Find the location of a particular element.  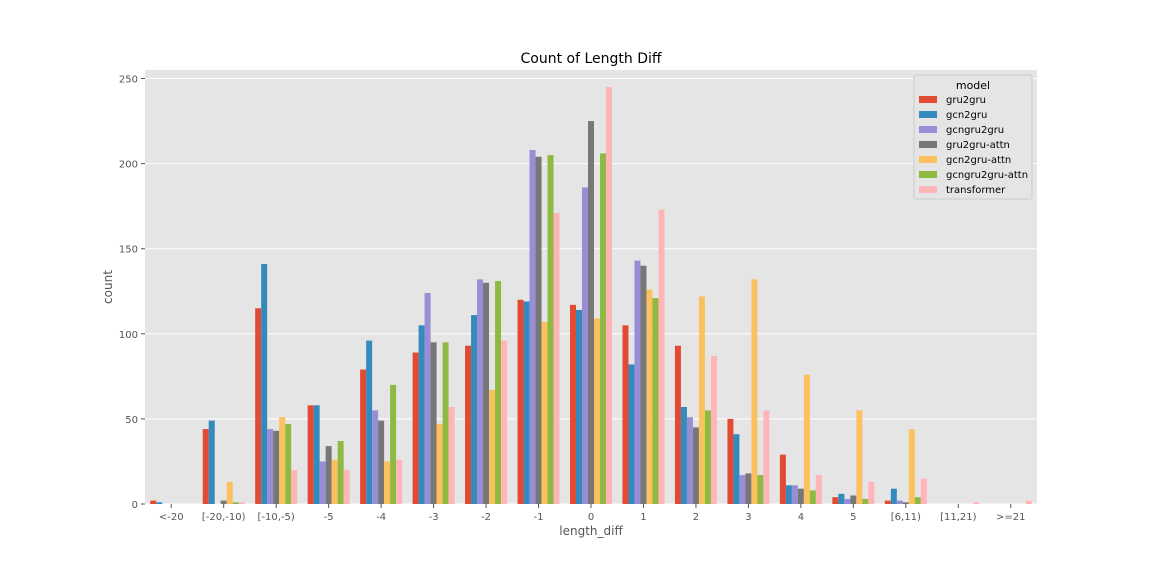

legend-swatch-transformer is located at coordinates (928, 189).